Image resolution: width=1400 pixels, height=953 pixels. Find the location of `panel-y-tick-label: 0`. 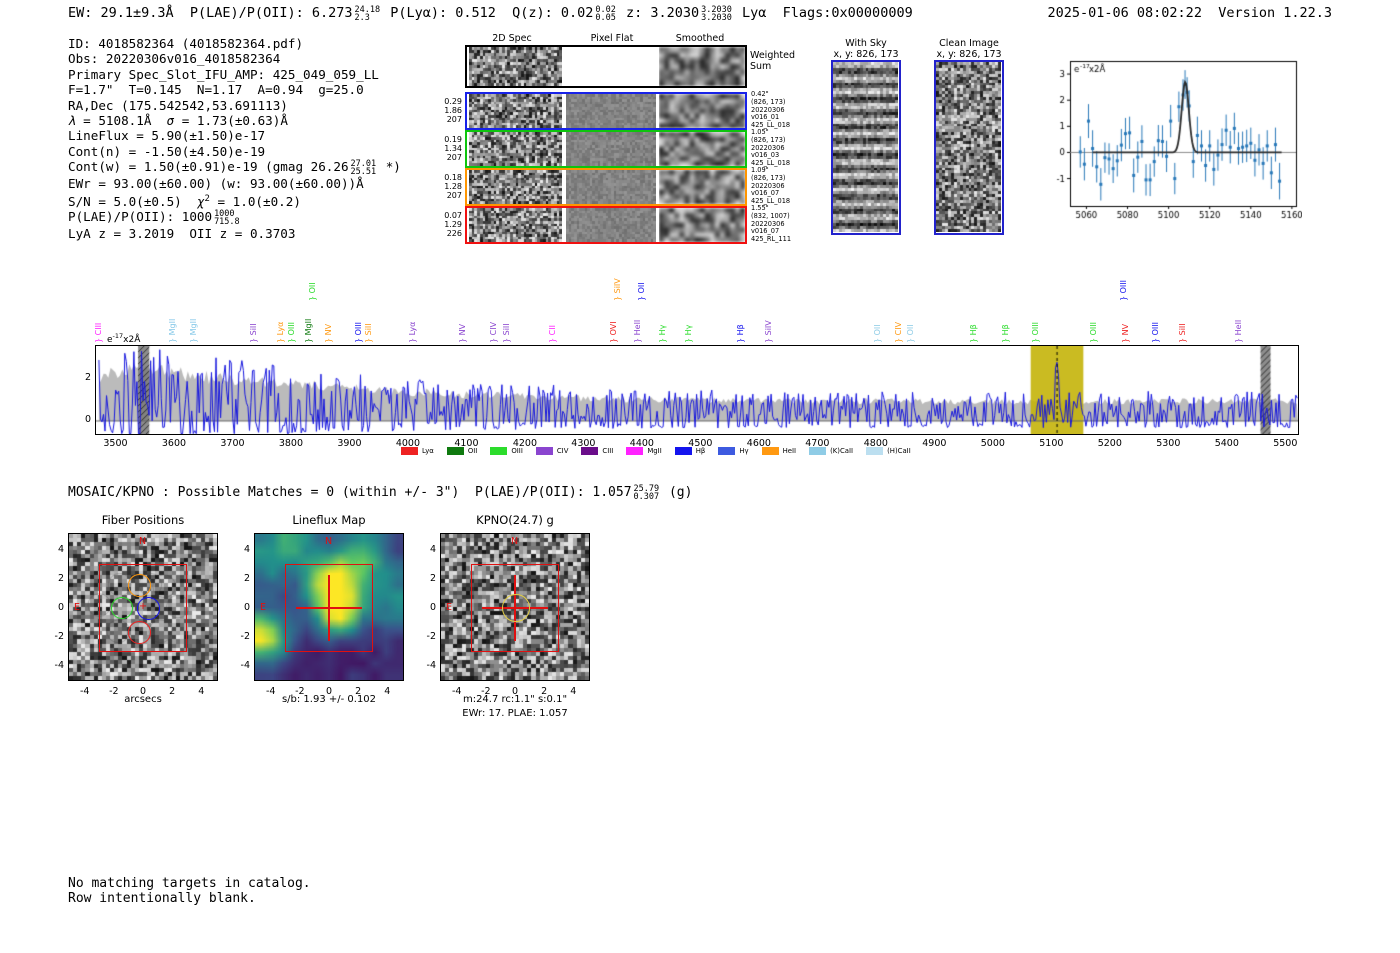

panel-y-tick-label: 0 is located at coordinates (246, 607).